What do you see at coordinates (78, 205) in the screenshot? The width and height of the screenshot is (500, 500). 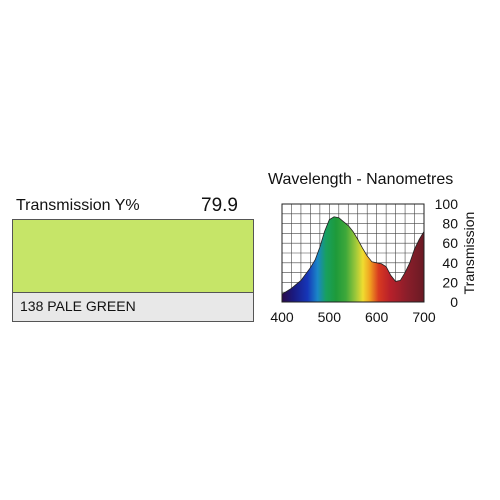 I see `transmission-label: Transmission Y%` at bounding box center [78, 205].